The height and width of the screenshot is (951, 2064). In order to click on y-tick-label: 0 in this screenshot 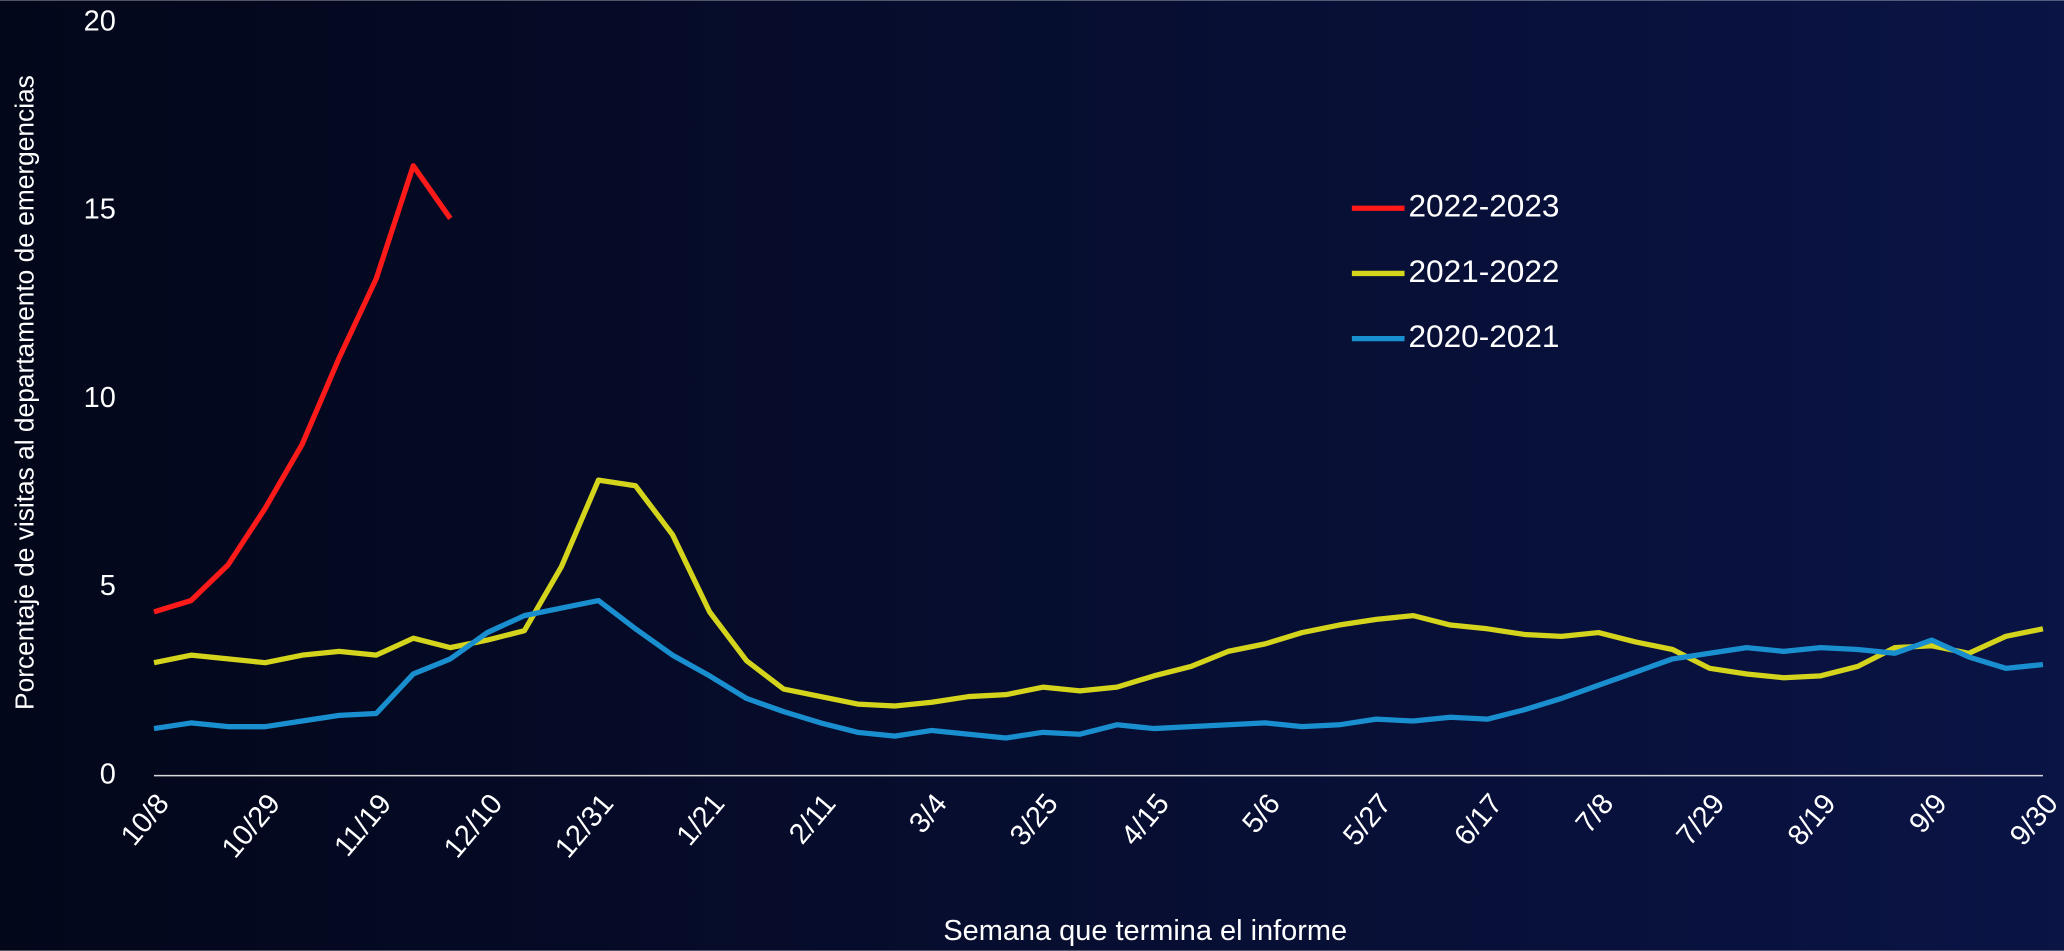, I will do `click(108, 774)`.